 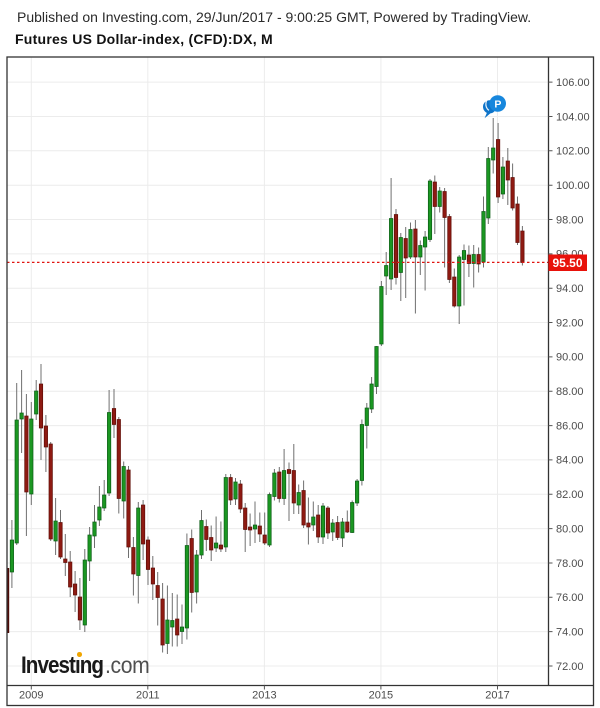 What do you see at coordinates (570, 426) in the screenshot?
I see `svg-text: 86.00` at bounding box center [570, 426].